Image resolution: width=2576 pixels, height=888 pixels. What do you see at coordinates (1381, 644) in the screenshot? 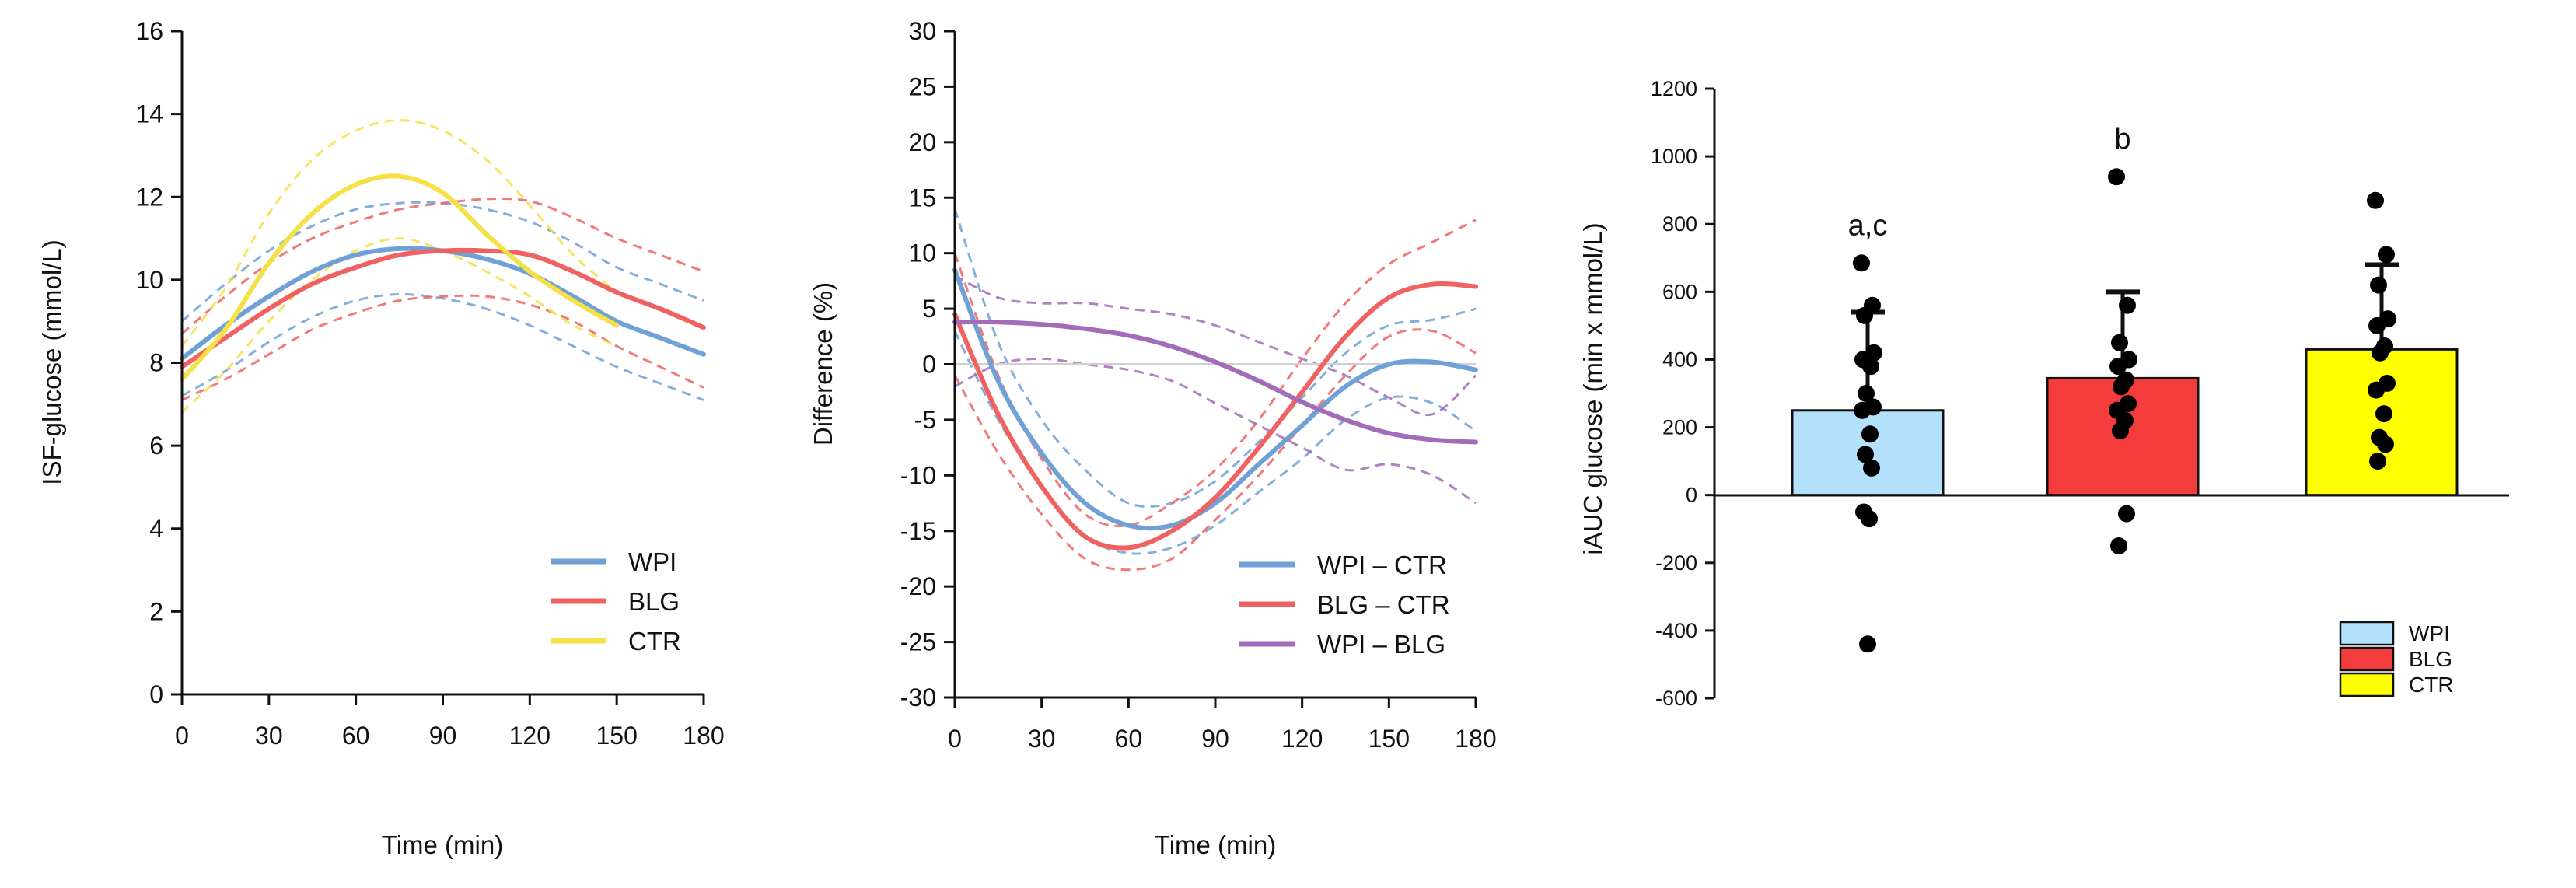
I see `p2-legend-label: WPI – BLG` at bounding box center [1381, 644].